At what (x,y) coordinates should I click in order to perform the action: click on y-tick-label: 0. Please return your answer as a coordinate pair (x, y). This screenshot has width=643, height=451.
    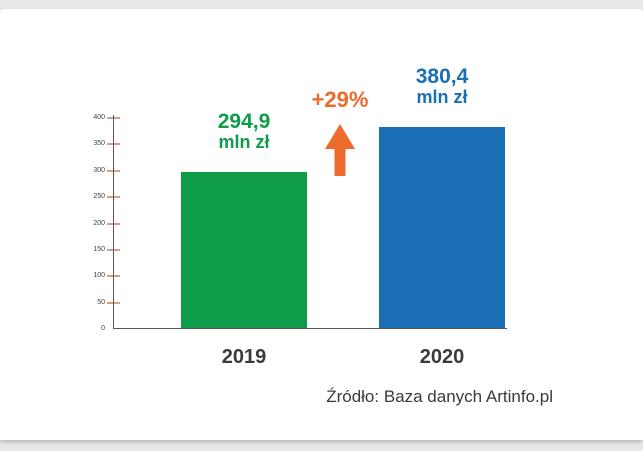
    Looking at the image, I should click on (103, 328).